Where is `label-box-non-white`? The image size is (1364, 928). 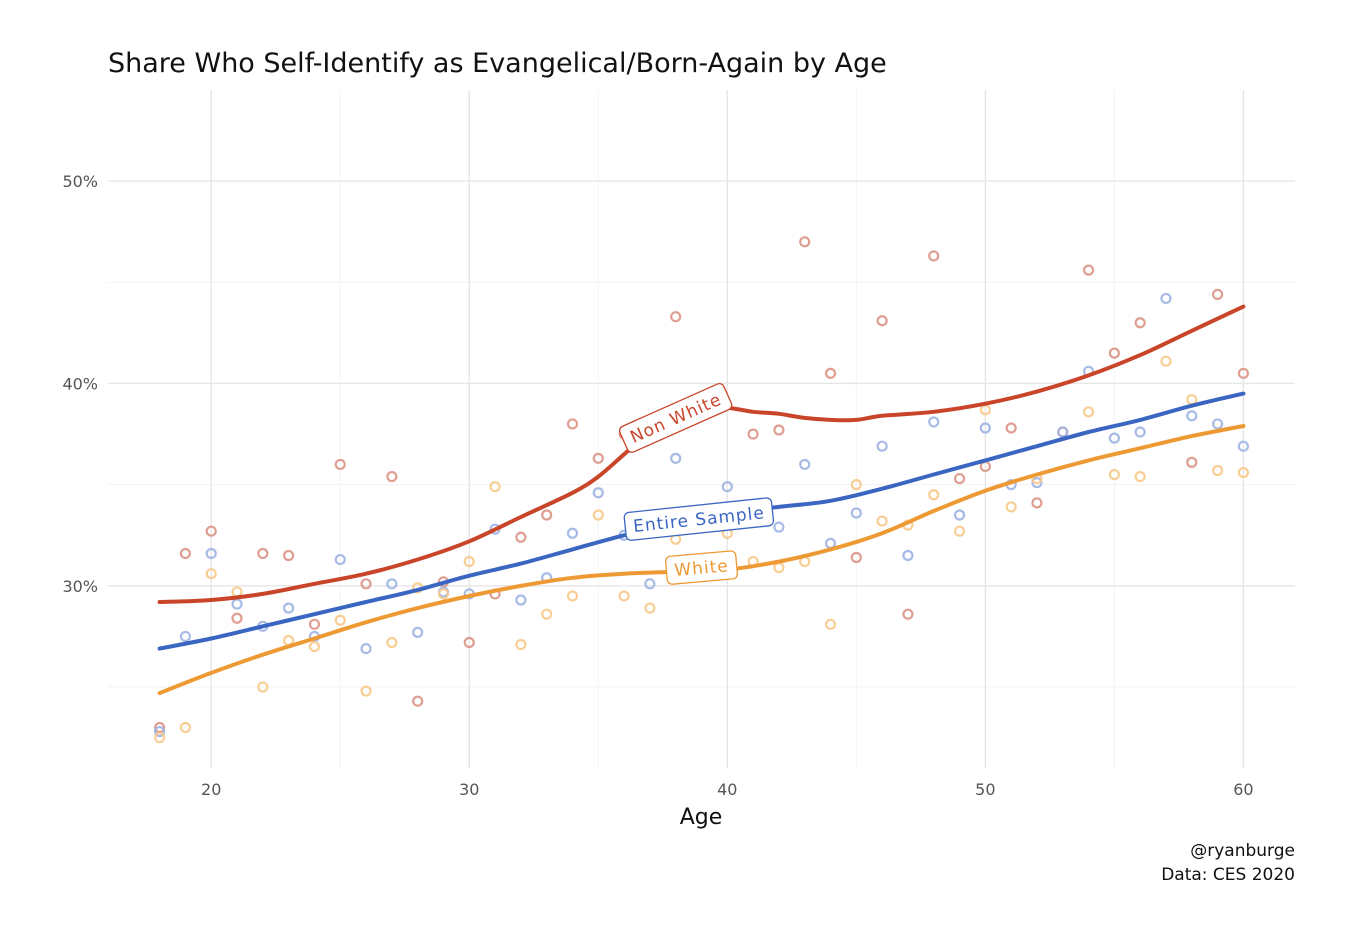 label-box-non-white is located at coordinates (675, 417).